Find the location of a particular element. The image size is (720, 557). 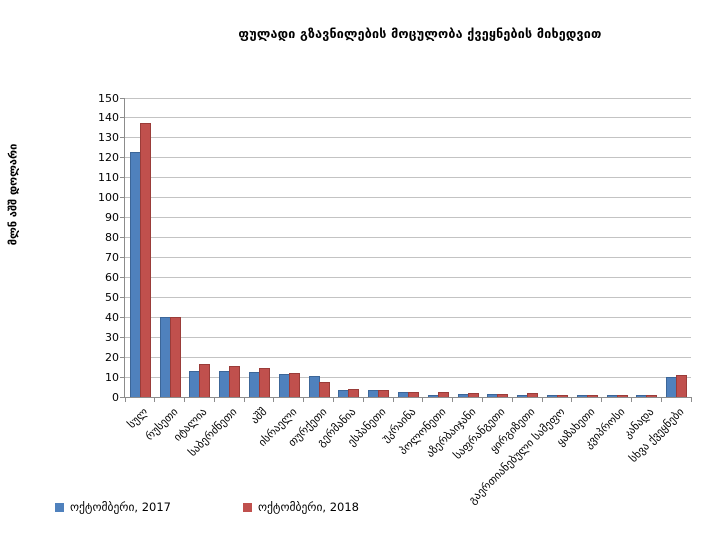

y-axis-title: მლნ აშშ დოლარი is located at coordinates (13, 194).